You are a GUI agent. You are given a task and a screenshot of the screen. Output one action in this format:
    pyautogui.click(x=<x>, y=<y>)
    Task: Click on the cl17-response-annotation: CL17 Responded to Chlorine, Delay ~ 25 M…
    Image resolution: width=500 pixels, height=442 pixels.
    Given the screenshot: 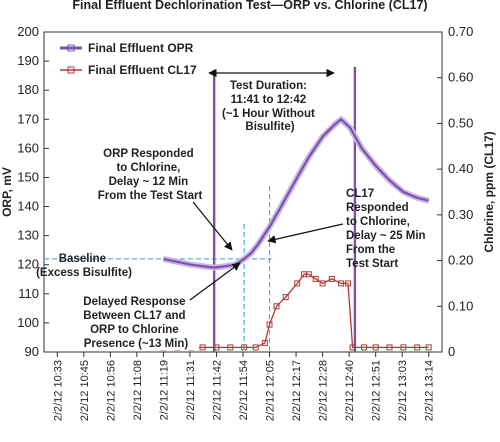 What is the action you would take?
    pyautogui.click(x=348, y=229)
    